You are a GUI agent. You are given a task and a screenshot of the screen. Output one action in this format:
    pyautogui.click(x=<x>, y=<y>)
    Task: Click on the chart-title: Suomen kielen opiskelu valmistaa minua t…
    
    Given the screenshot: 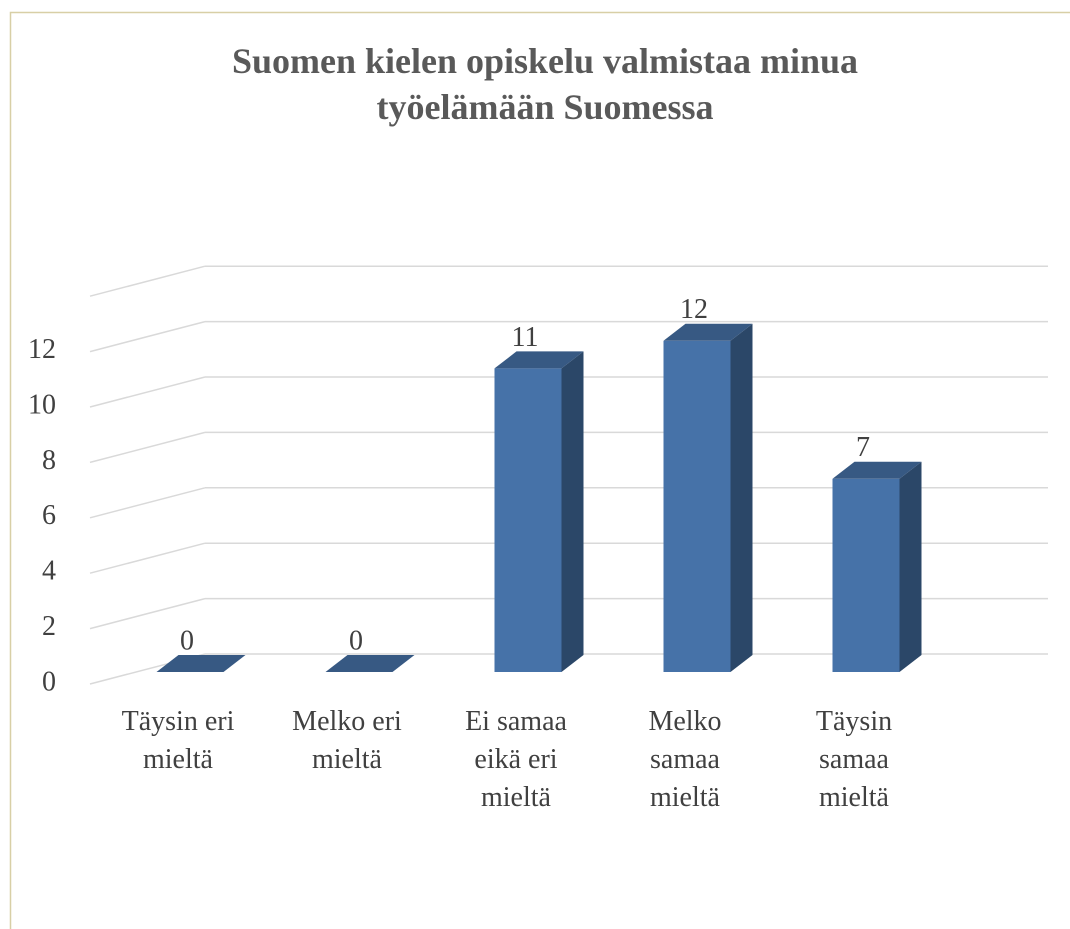 What is the action you would take?
    pyautogui.click(x=545, y=84)
    